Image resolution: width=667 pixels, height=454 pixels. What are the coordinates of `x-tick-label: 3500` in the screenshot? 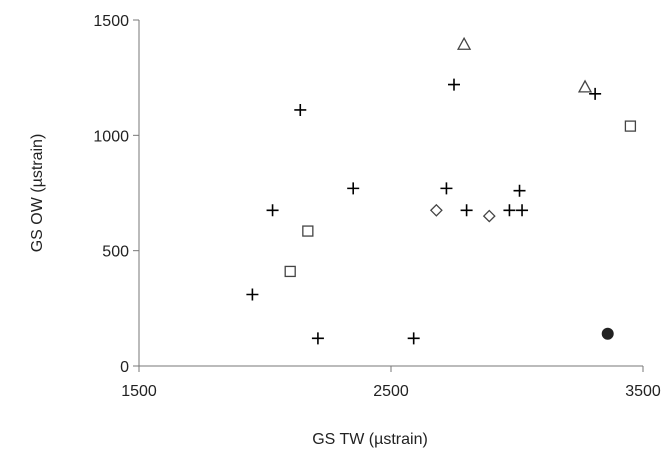 It's located at (643, 391).